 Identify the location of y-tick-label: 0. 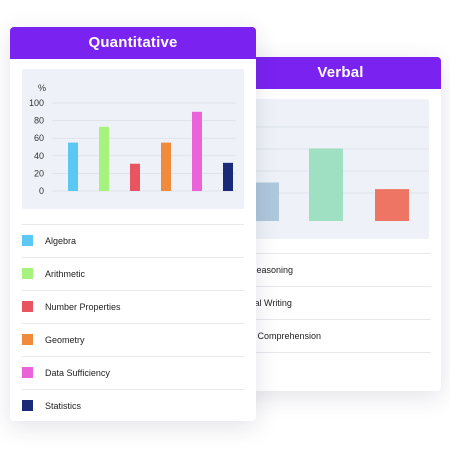
(41, 191).